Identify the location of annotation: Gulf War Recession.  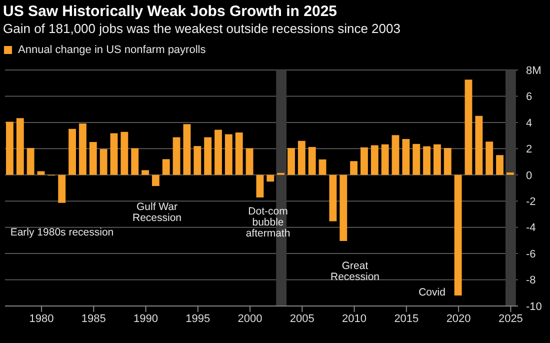
(157, 212).